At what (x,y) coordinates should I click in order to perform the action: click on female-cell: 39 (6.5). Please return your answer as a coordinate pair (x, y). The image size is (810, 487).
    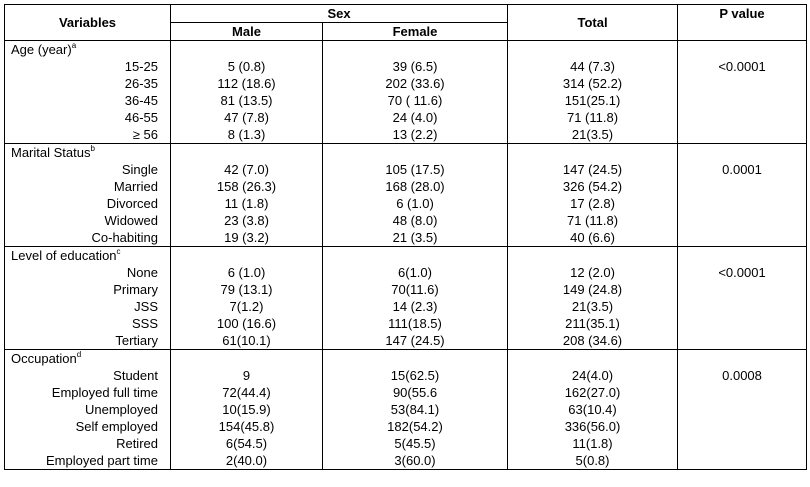
    Looking at the image, I should click on (415, 66).